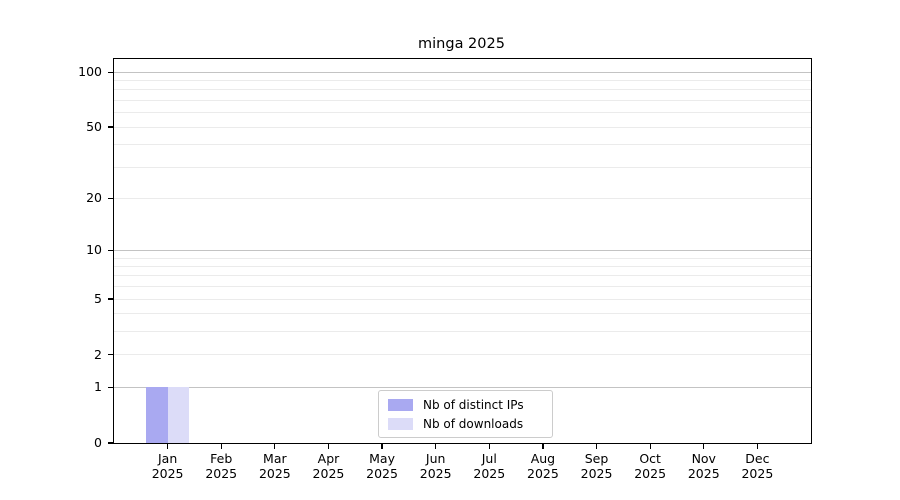  I want to click on y-tick-label: 2, so click(98, 354).